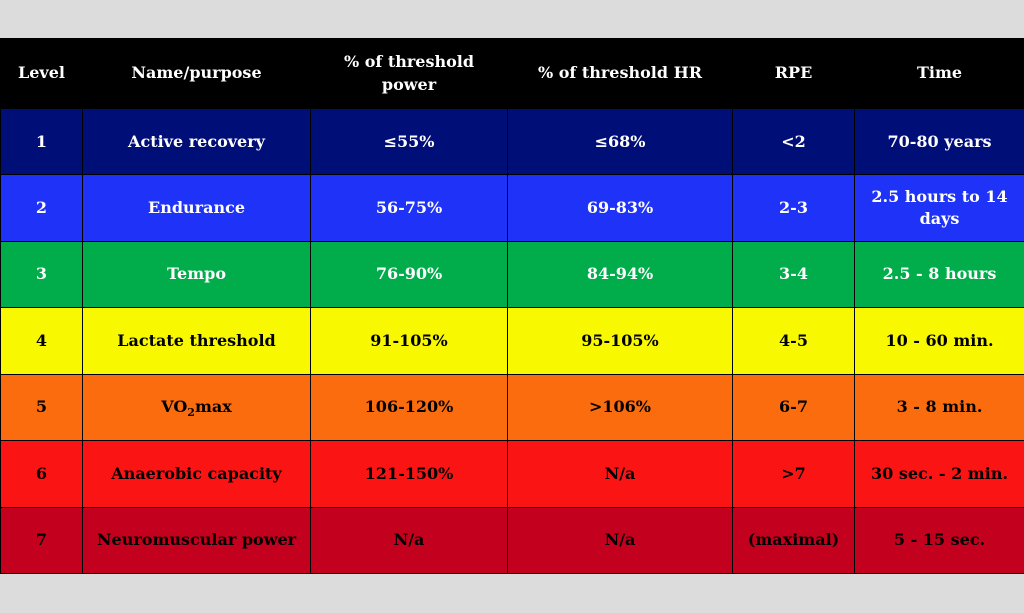 This screenshot has height=613, width=1024. What do you see at coordinates (793, 141) in the screenshot?
I see `cell-rpe: <2` at bounding box center [793, 141].